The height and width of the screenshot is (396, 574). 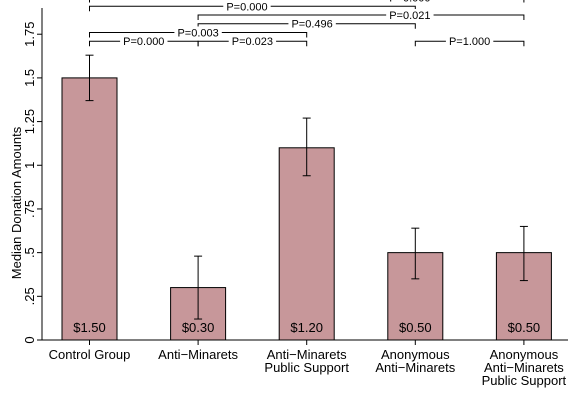 I want to click on y-tick-label-group: 1.25, so click(x=29, y=121).